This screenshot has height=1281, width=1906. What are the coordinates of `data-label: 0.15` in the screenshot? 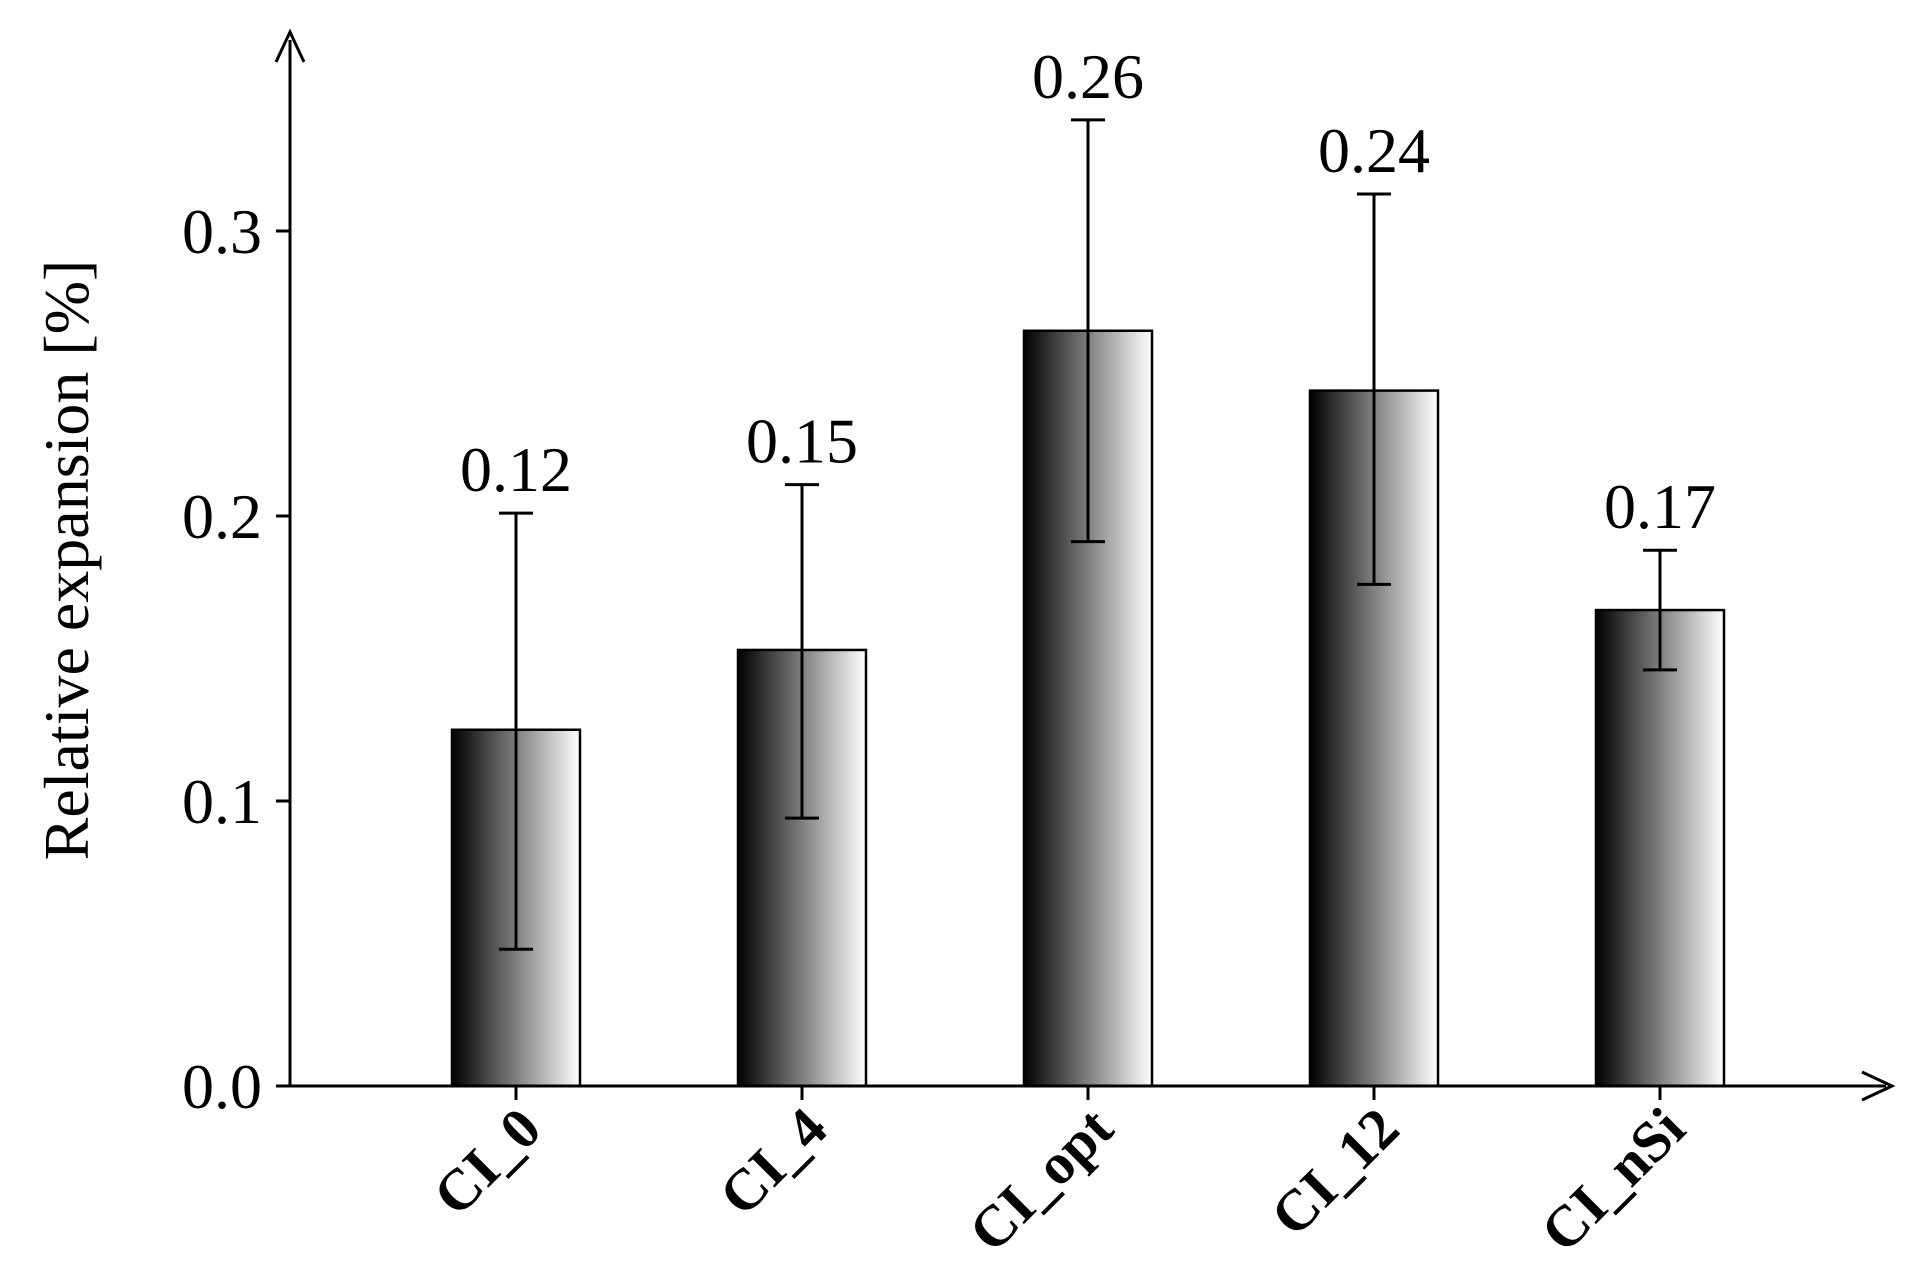 It's located at (802, 441).